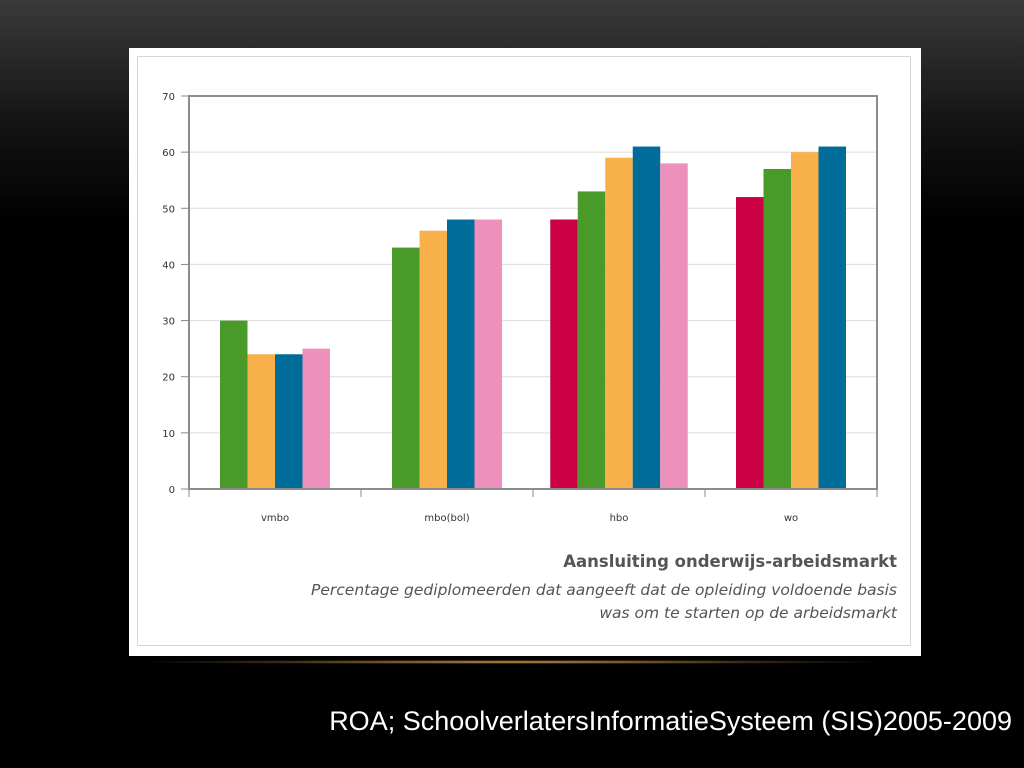 Image resolution: width=1024 pixels, height=768 pixels. I want to click on y-tick-label: 20, so click(168, 378).